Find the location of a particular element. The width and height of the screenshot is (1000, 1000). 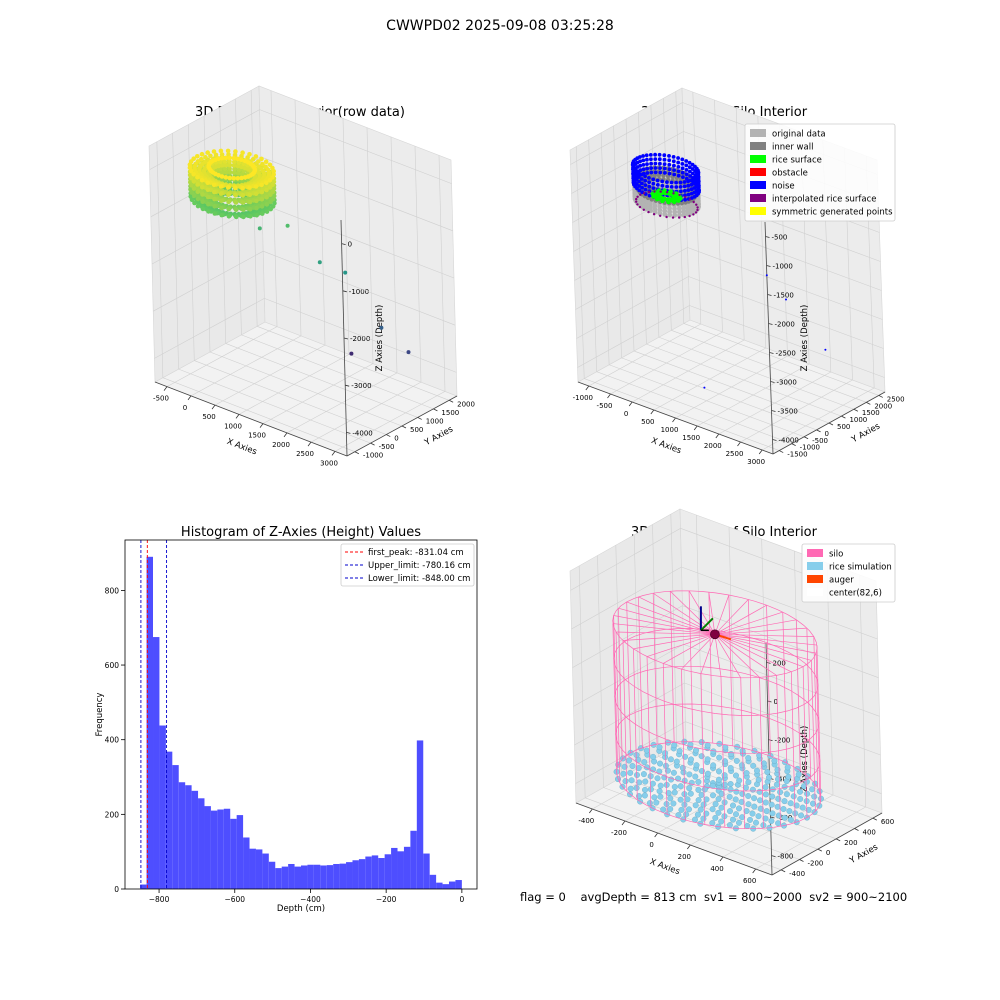

raw-x-tick-label: 500 is located at coordinates (208, 417).